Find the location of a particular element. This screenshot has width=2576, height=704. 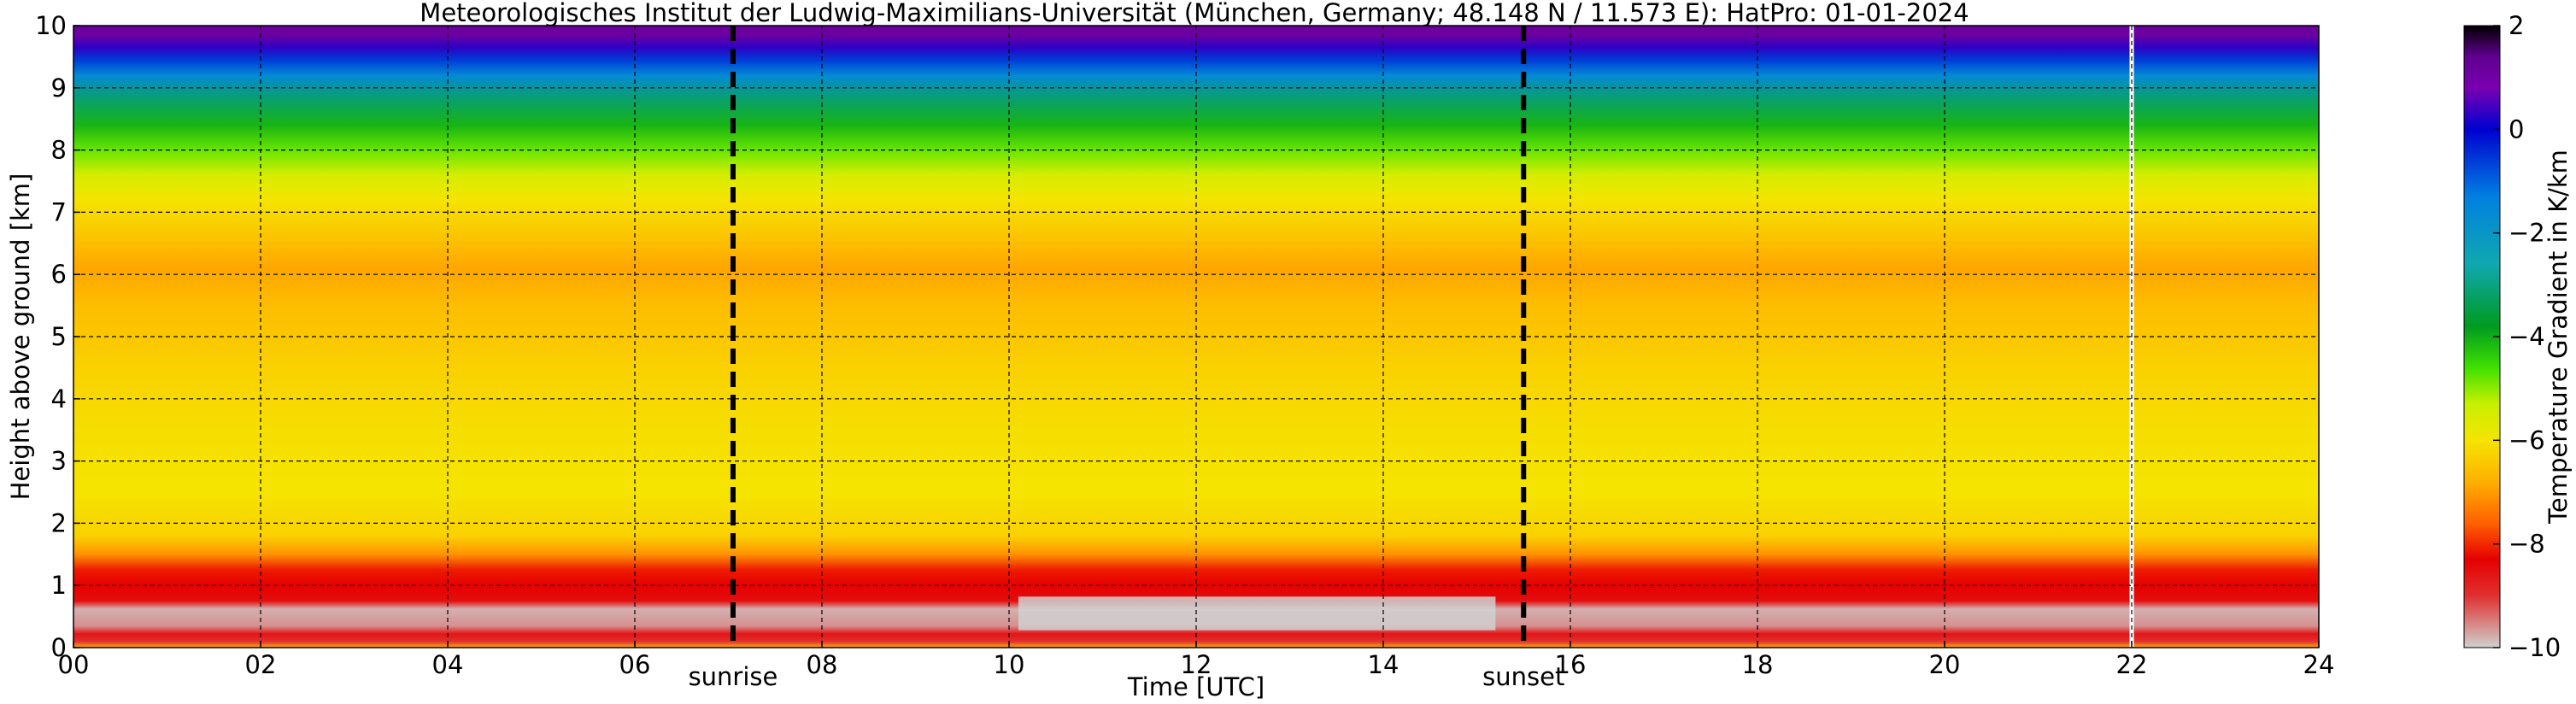

x-tick-label: 12 is located at coordinates (1196, 664).